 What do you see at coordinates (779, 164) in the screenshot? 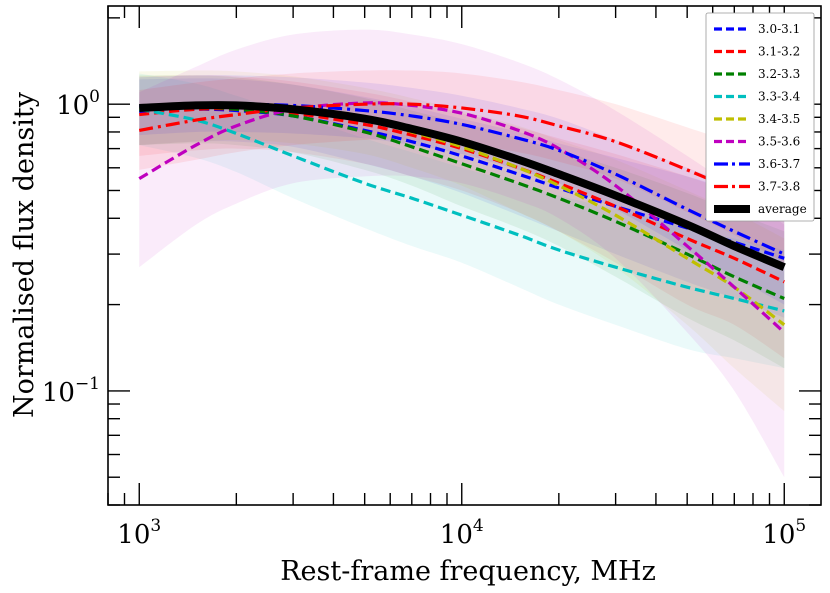
I see `legend-label-3.6-3.7: 3.6-3.7` at bounding box center [779, 164].